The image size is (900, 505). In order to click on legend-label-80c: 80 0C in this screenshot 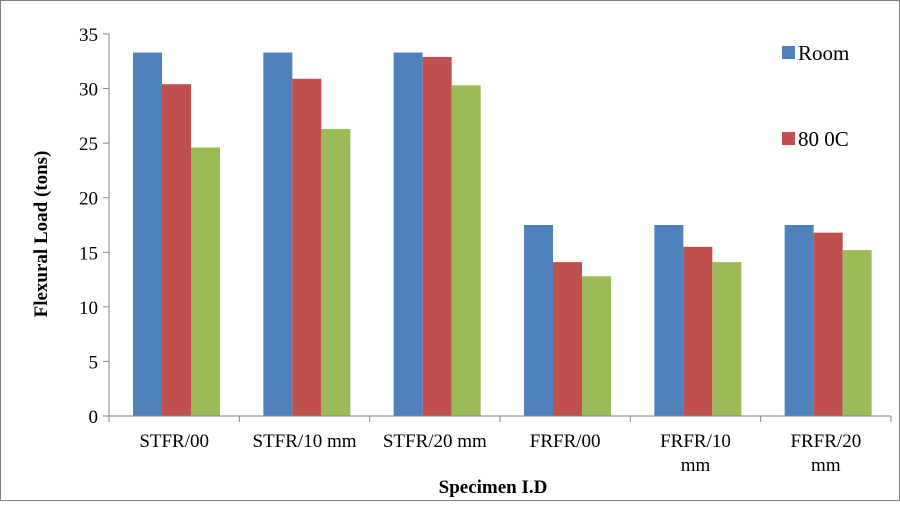, I will do `click(823, 139)`.